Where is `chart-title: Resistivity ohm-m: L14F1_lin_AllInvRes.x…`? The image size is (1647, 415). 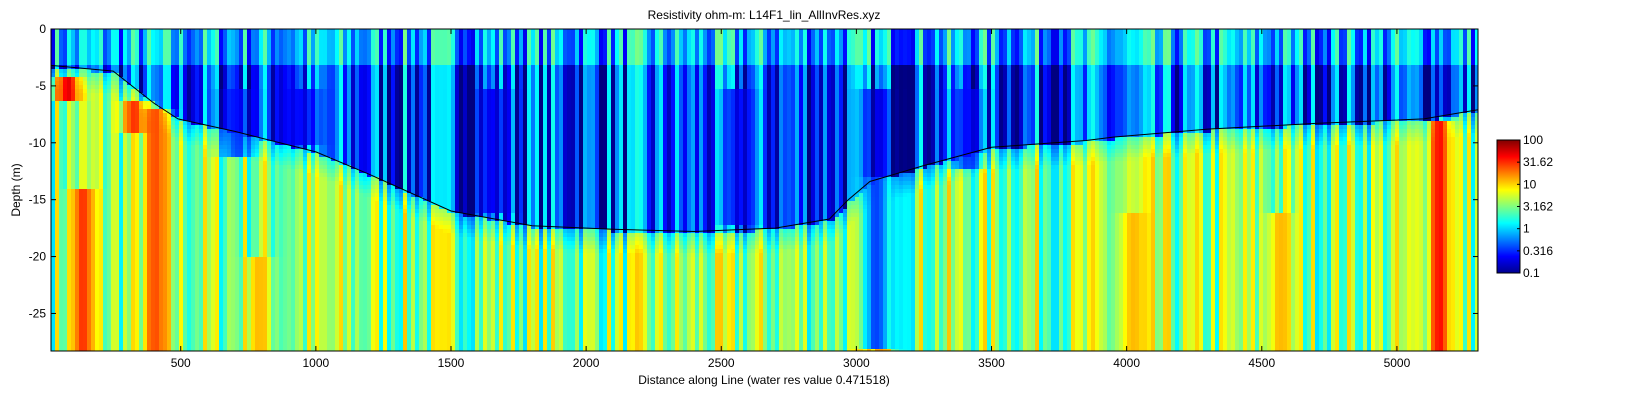 chart-title: Resistivity ohm-m: L14F1_lin_AllInvRes.x… is located at coordinates (764, 15).